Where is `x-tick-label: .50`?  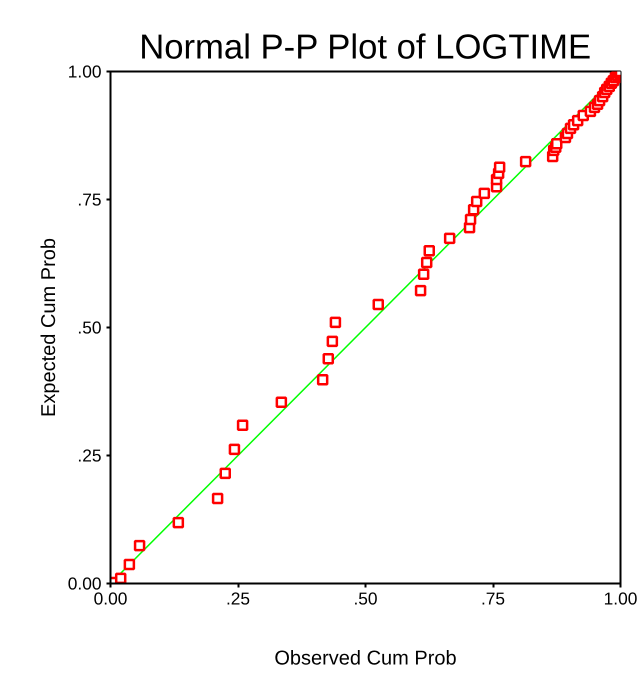
x-tick-label: .50 is located at coordinates (365, 598).